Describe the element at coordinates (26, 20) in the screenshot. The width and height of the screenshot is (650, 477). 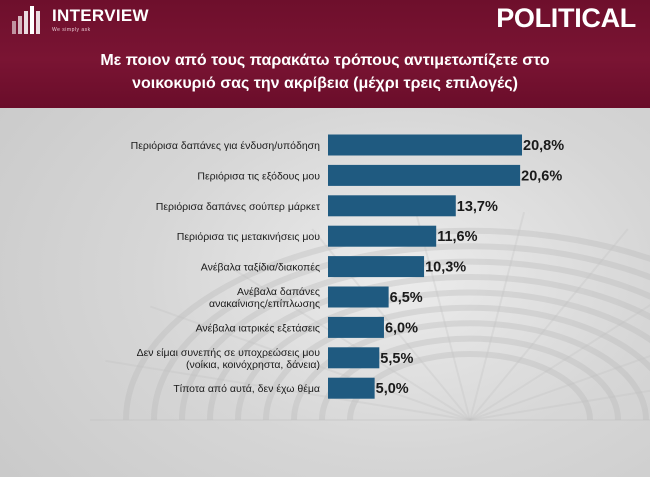
I see `interview-logo-icon` at that location.